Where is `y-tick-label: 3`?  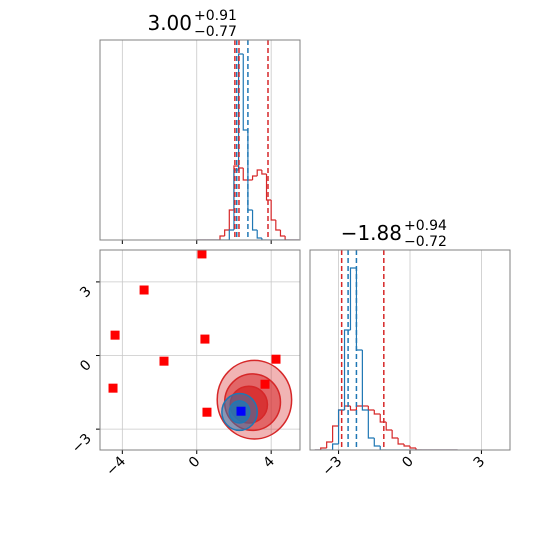 y-tick-label: 3 is located at coordinates (86, 292).